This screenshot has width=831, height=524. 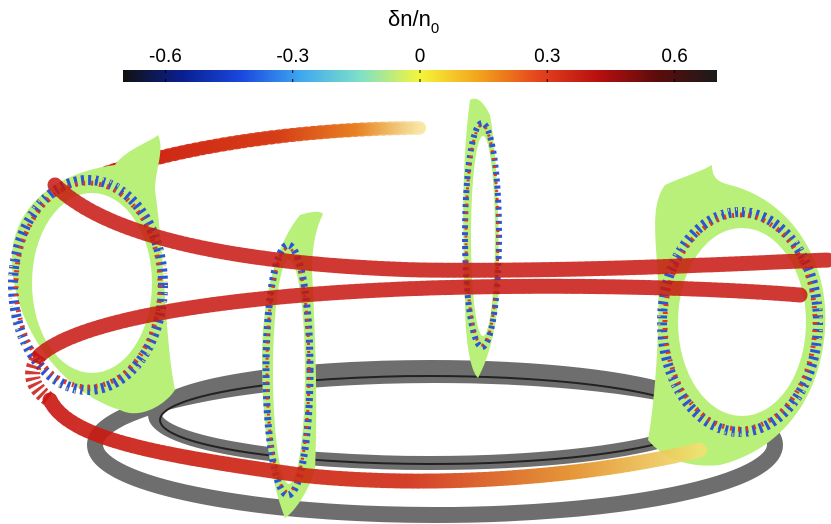 I want to click on colorbar-title-main: δn/n, so click(x=409, y=18).